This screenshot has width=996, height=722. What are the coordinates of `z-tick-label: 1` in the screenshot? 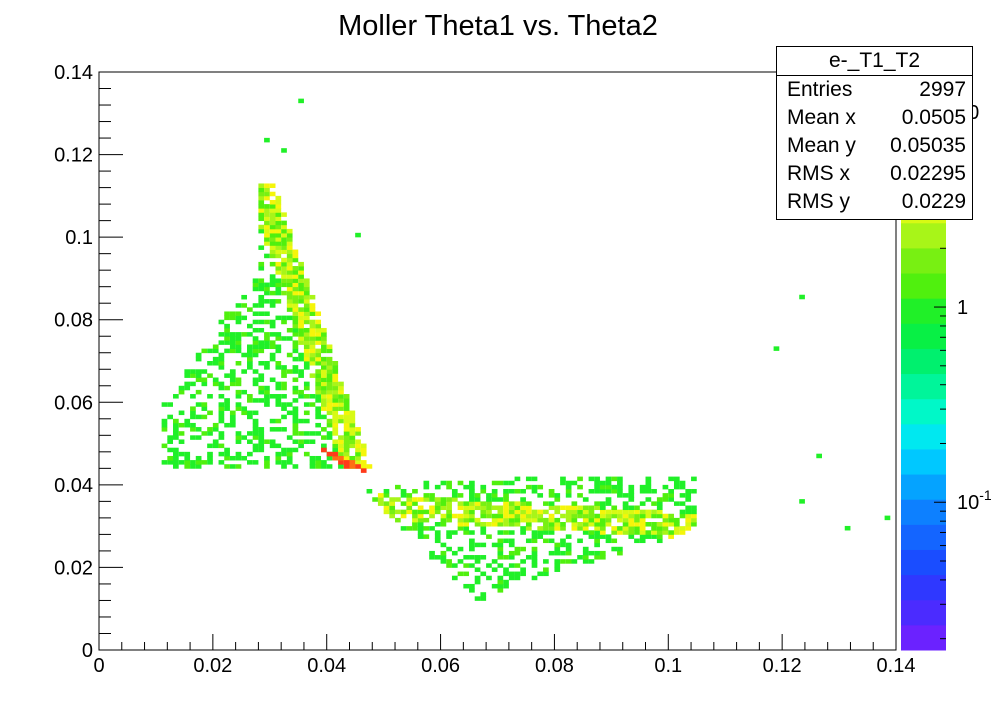 It's located at (962, 308).